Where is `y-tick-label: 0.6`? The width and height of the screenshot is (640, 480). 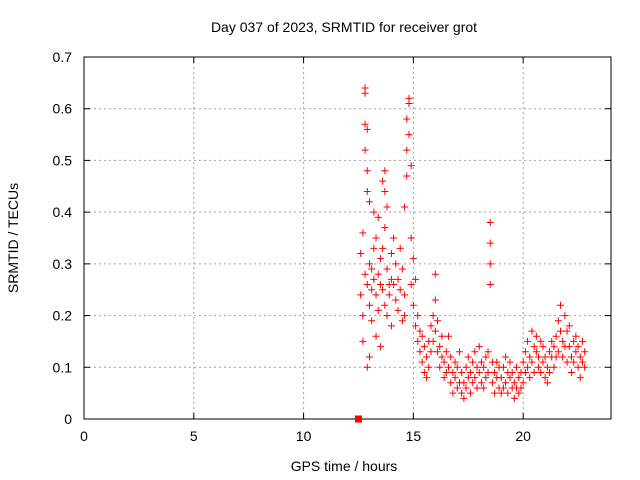 y-tick-label: 0.6 is located at coordinates (63, 109).